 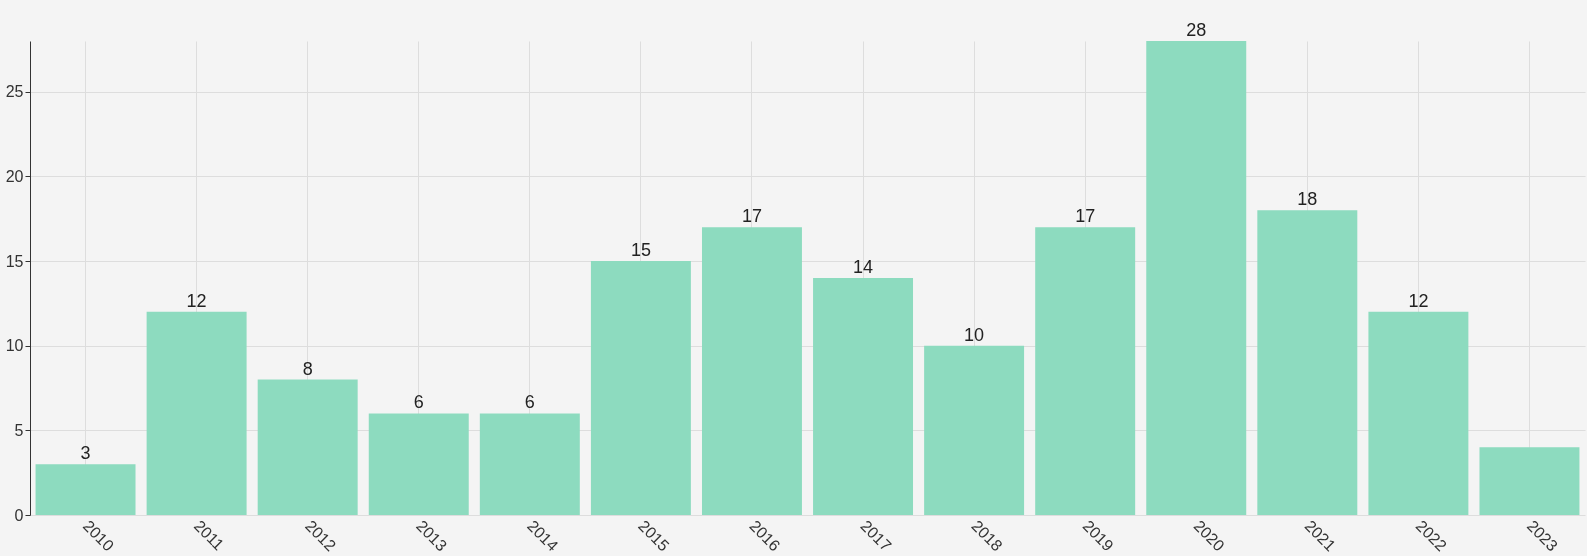 I want to click on y-tick-label: 5, so click(x=19, y=430).